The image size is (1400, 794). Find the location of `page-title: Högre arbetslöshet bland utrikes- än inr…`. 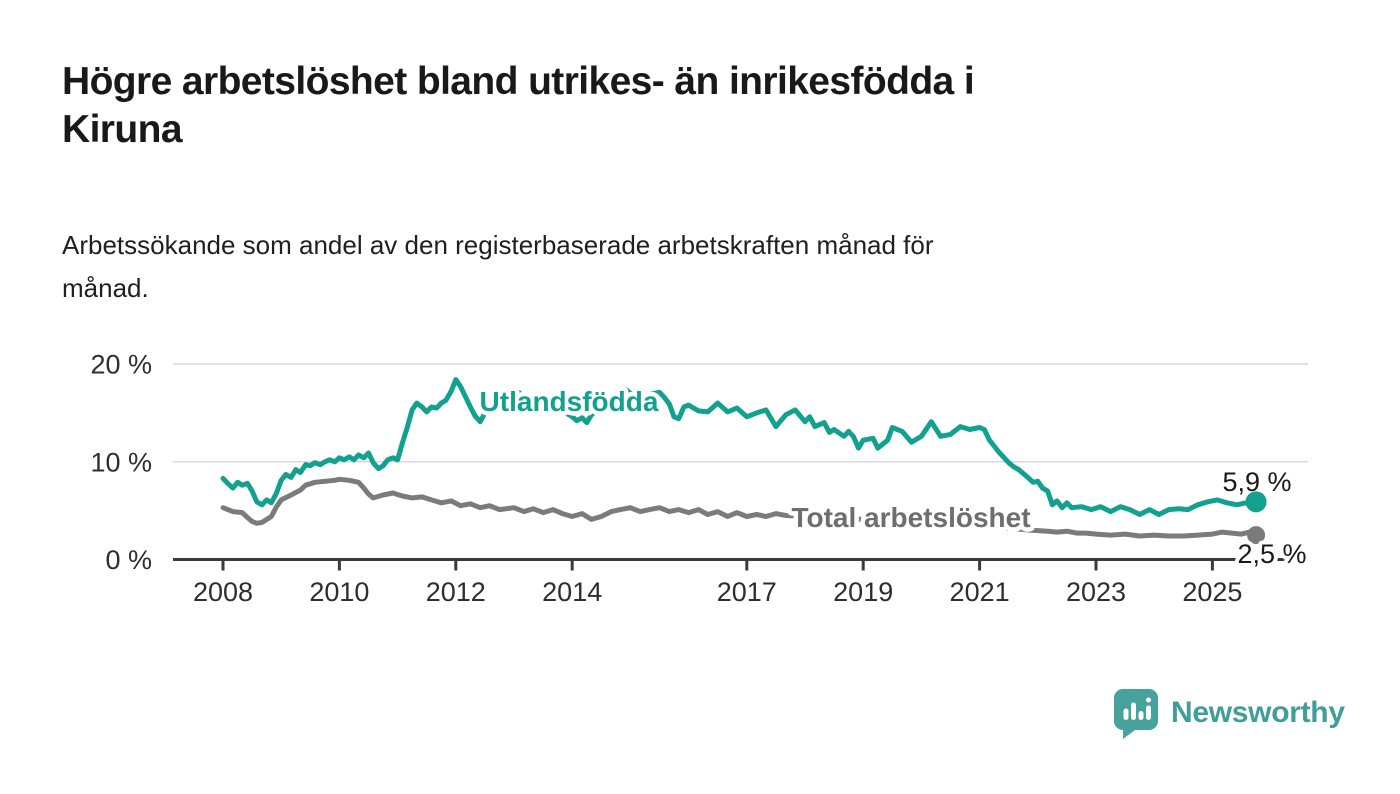

page-title: Högre arbetslöshet bland utrikes- än inr… is located at coordinates (697, 106).